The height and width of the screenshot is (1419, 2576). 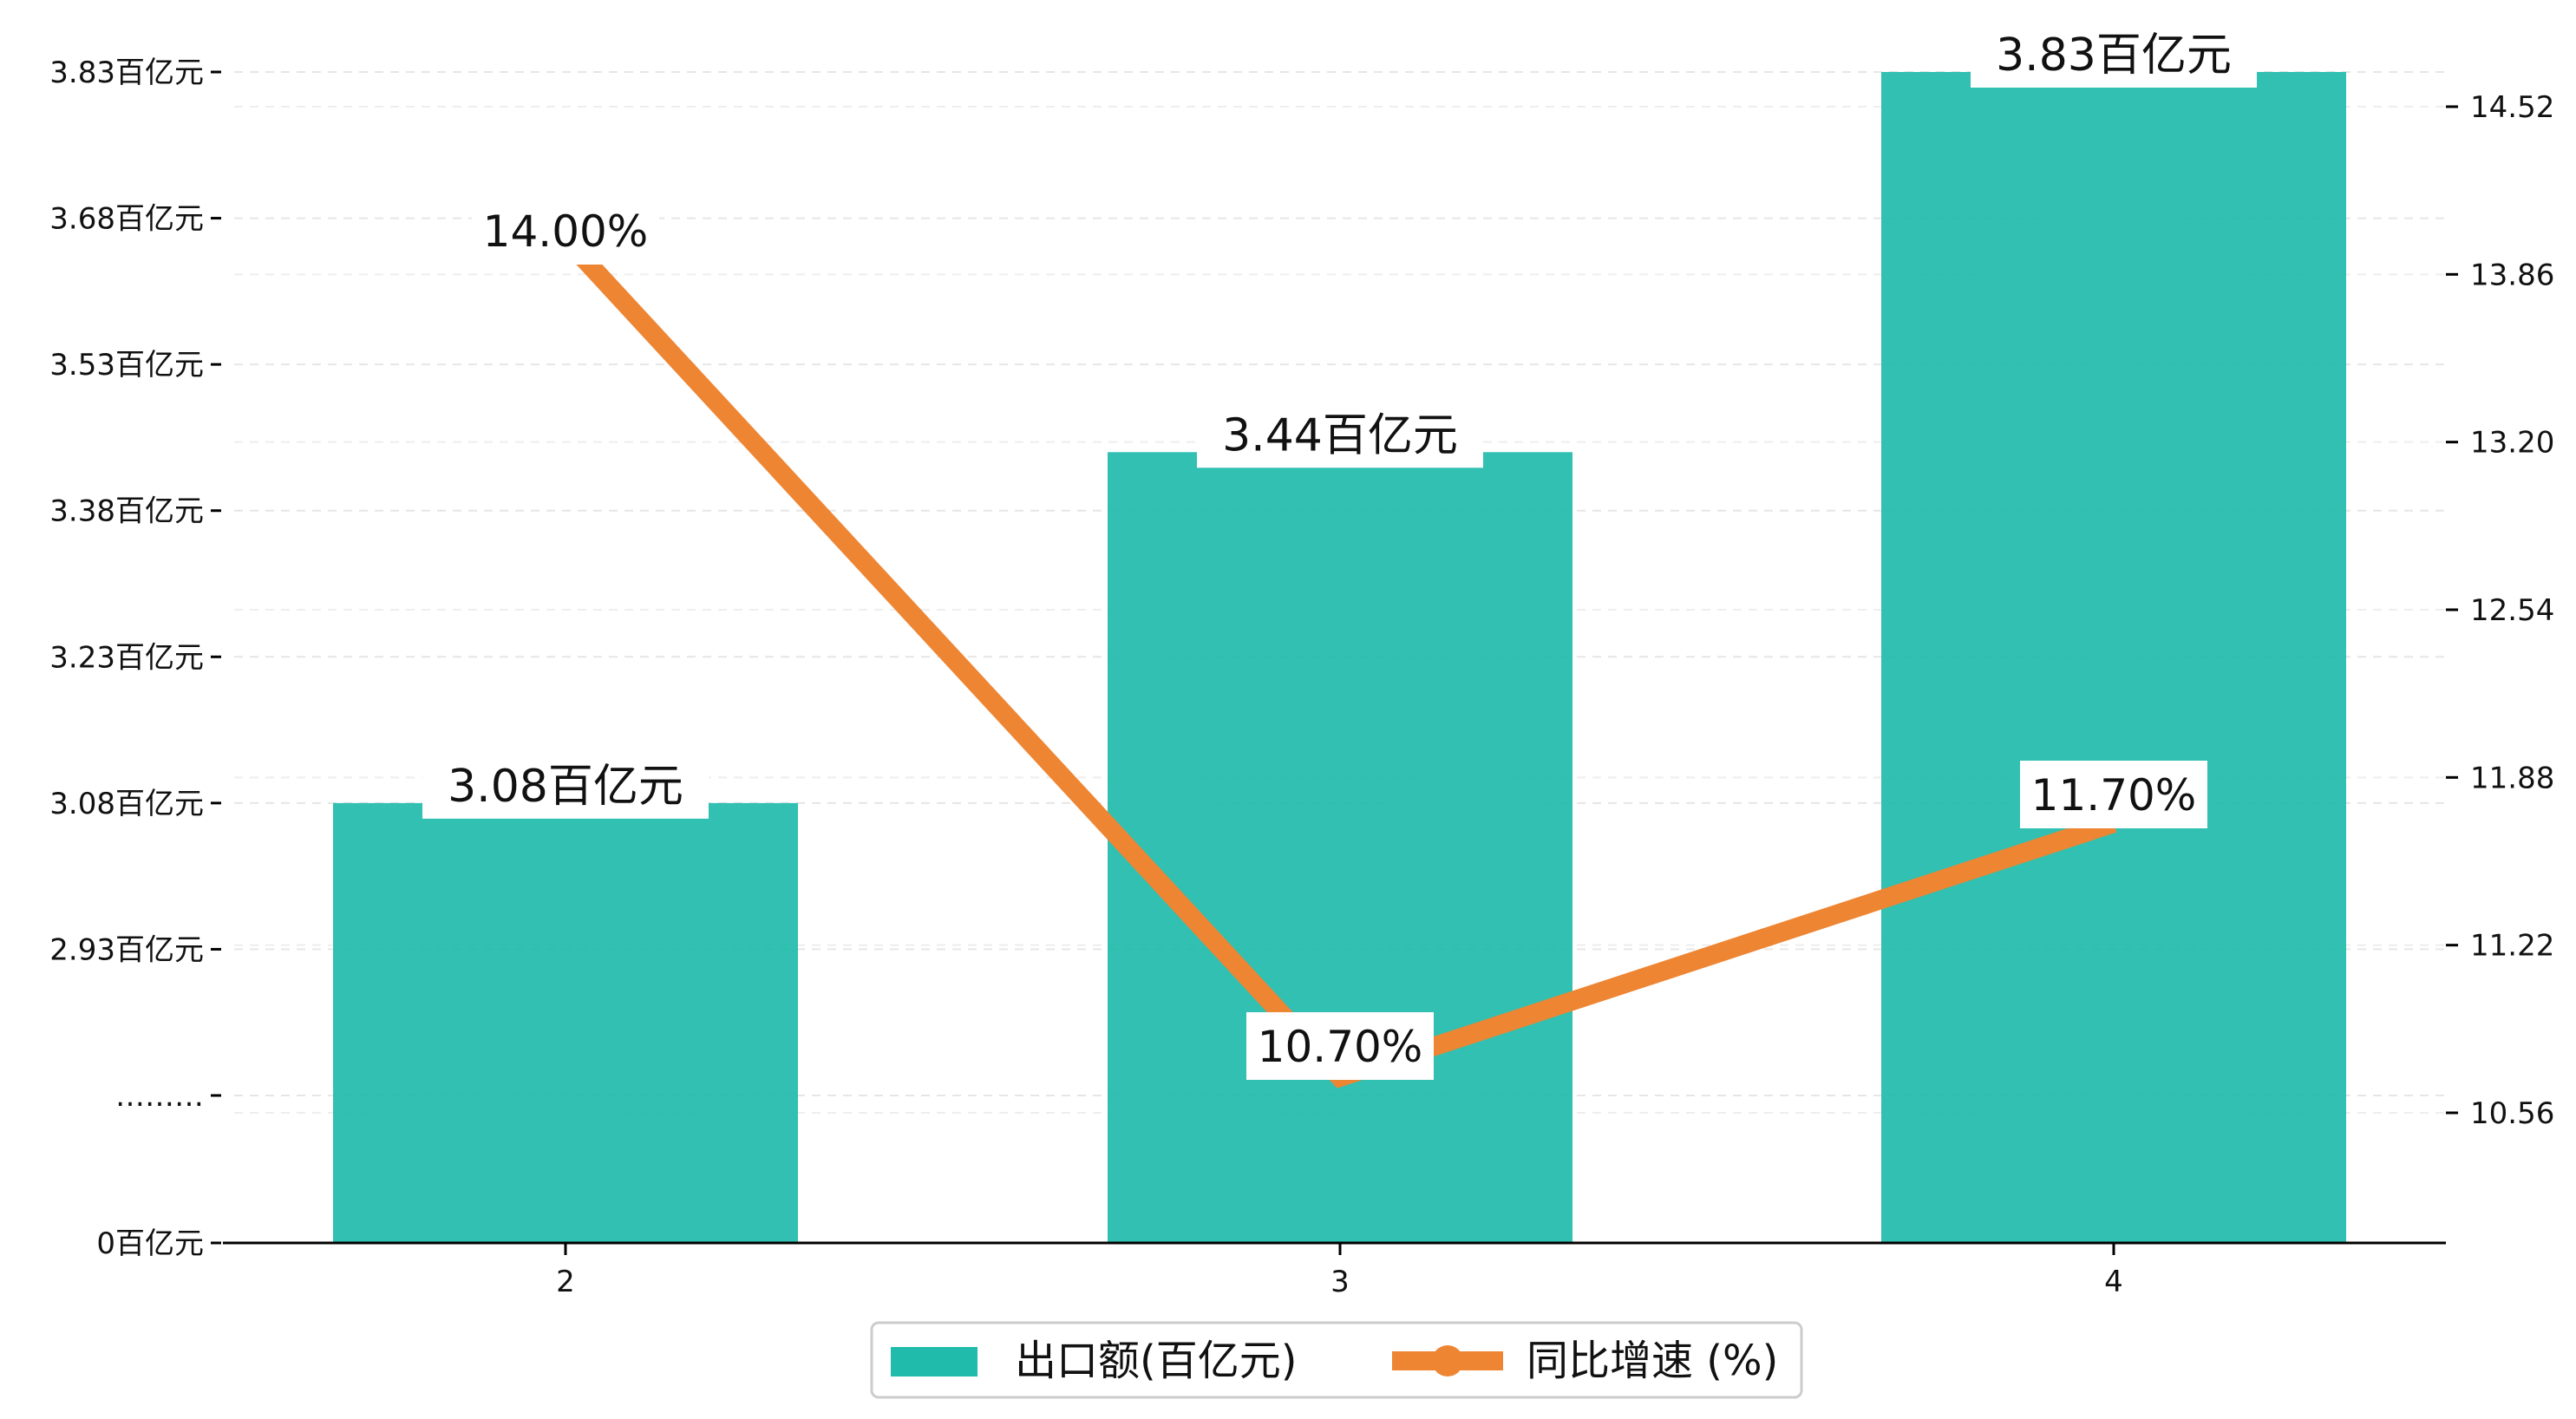 What do you see at coordinates (126, 365) in the screenshot?
I see `left-tick-label-6: 3.53百亿元` at bounding box center [126, 365].